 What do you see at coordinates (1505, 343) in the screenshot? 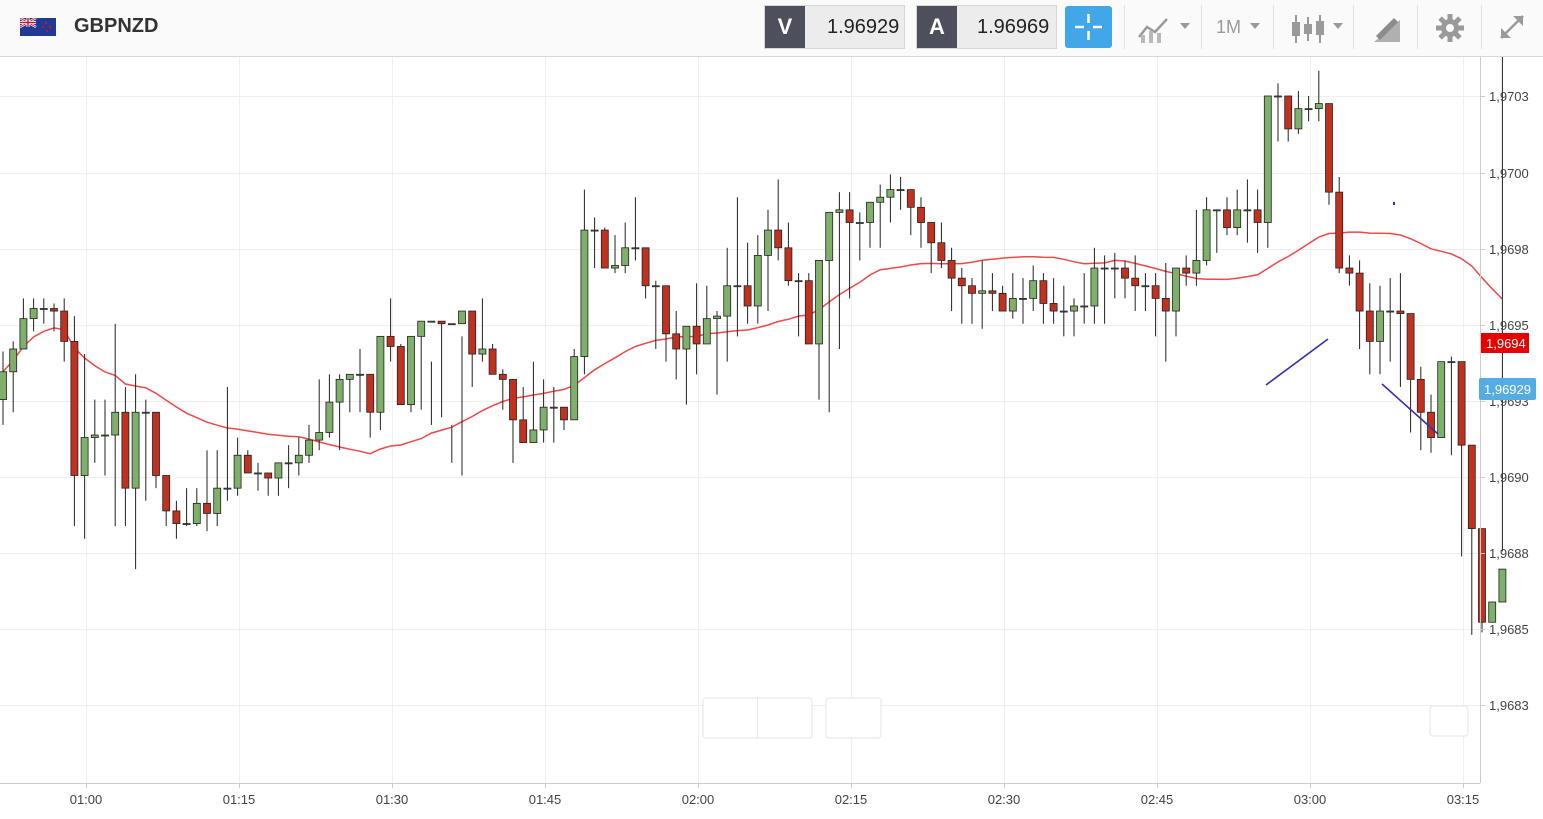
I see `last-price-tag` at bounding box center [1505, 343].